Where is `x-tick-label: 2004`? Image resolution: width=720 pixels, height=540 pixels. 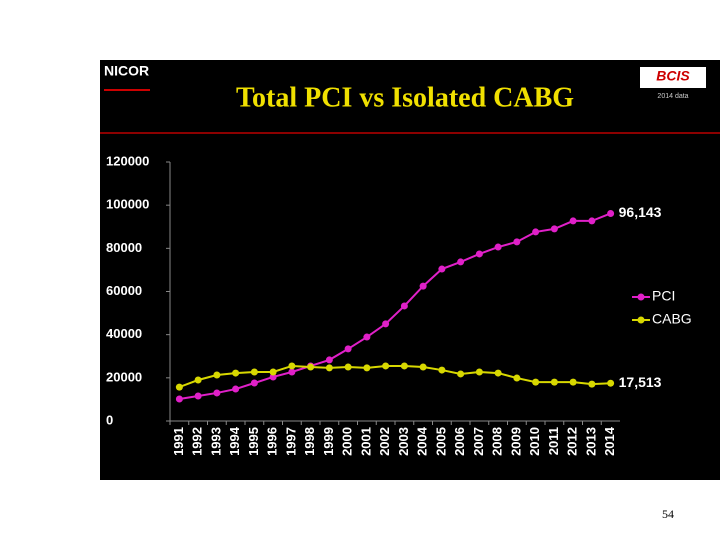
x-tick-label: 2004 is located at coordinates (422, 441).